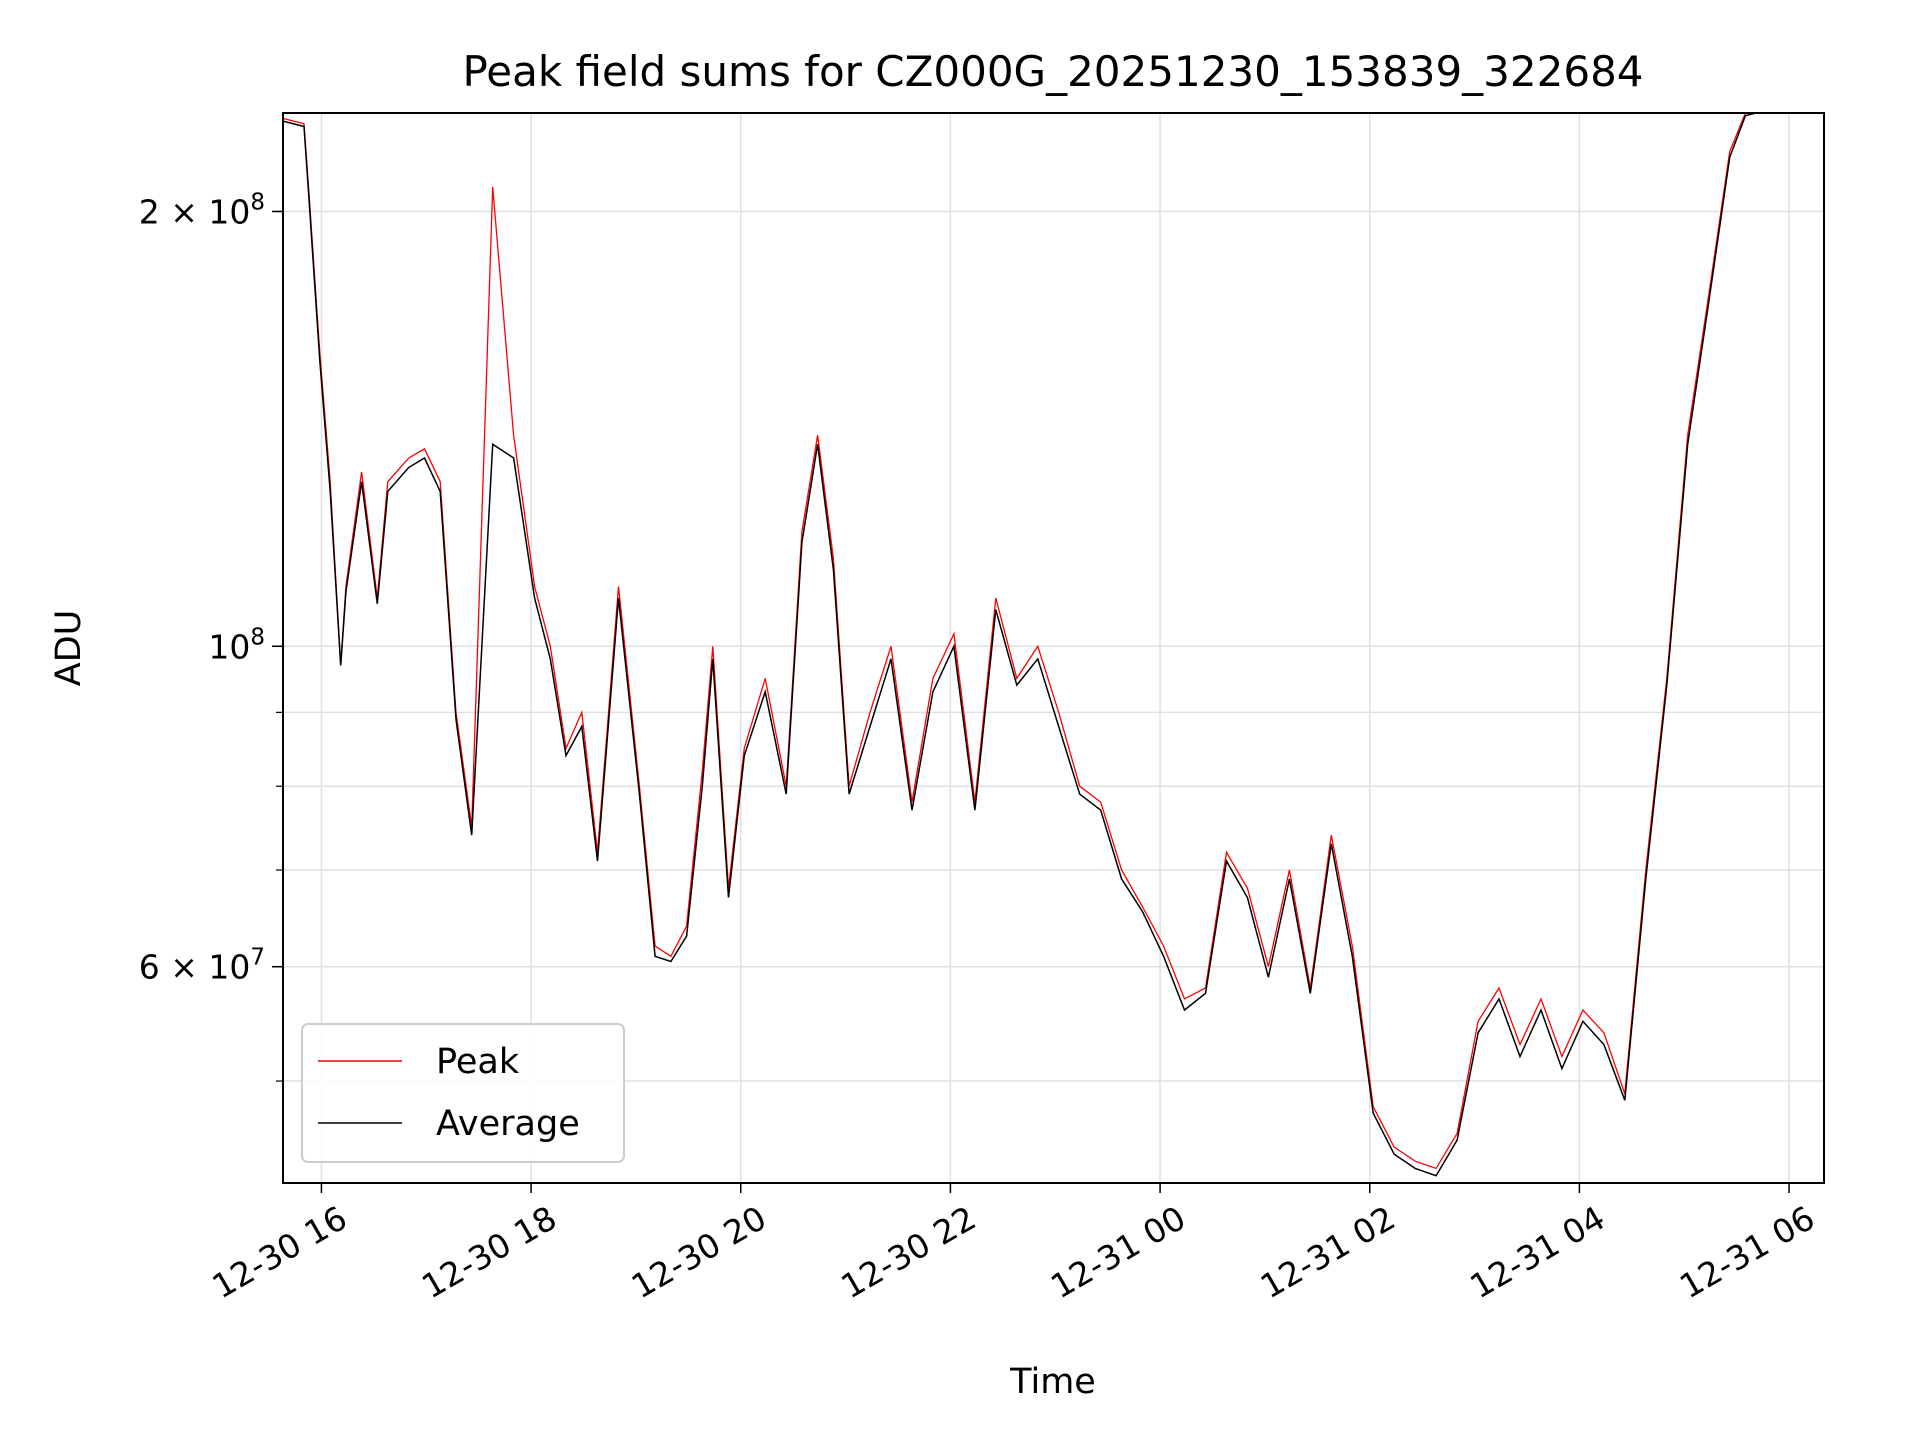 The height and width of the screenshot is (1440, 1920). Describe the element at coordinates (478, 1062) in the screenshot. I see `legend-label-peak: Peak` at that location.